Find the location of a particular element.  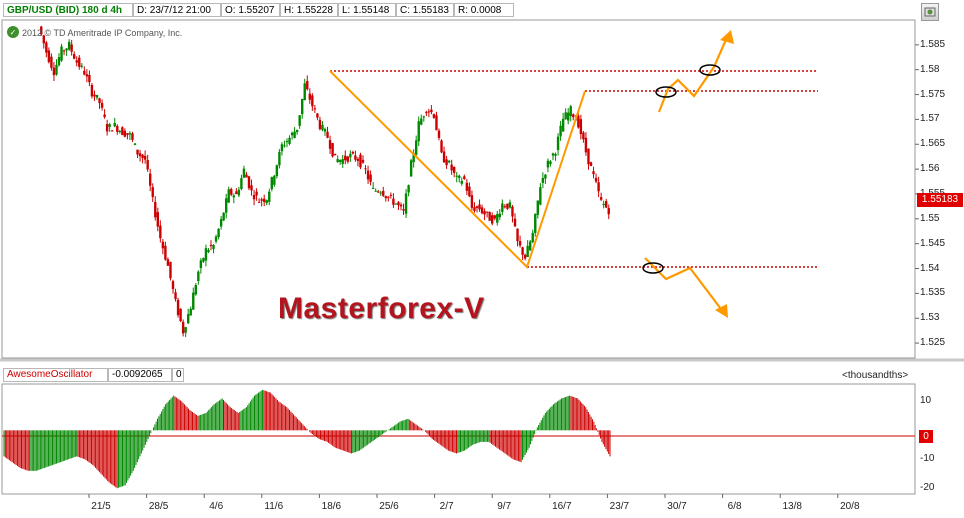

price-axis-label: 1.545 is located at coordinates (933, 243).